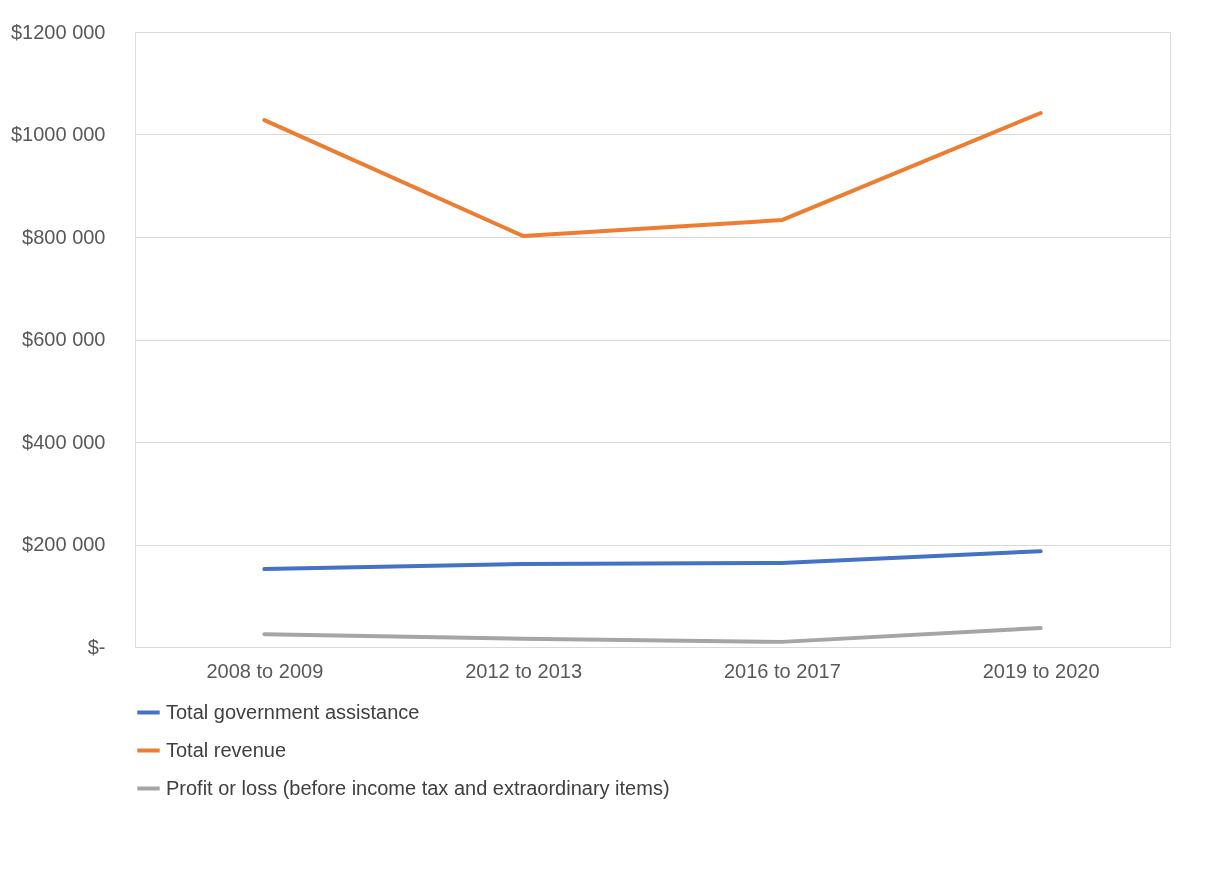 The width and height of the screenshot is (1230, 871). Describe the element at coordinates (418, 787) in the screenshot. I see `legend-label: Profit or loss (before income tax and extraordinary items)` at that location.